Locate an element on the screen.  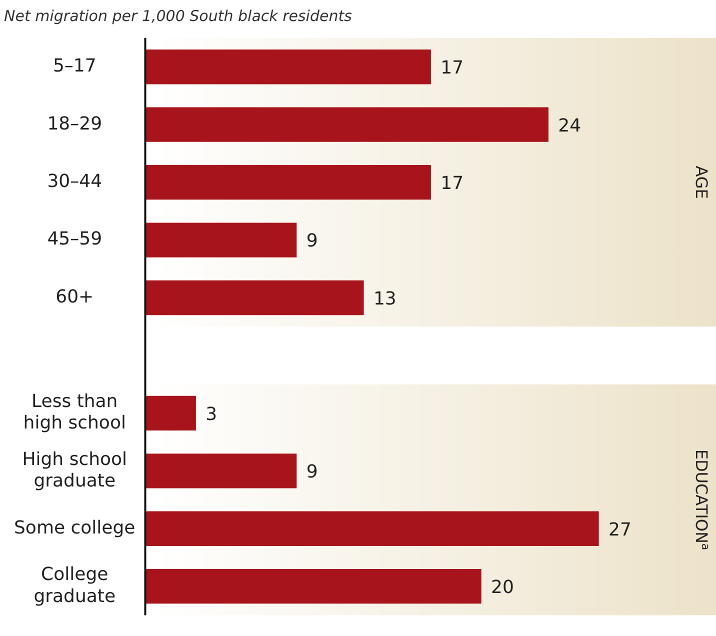
y-tick-label: Less than high school is located at coordinates (74, 412).